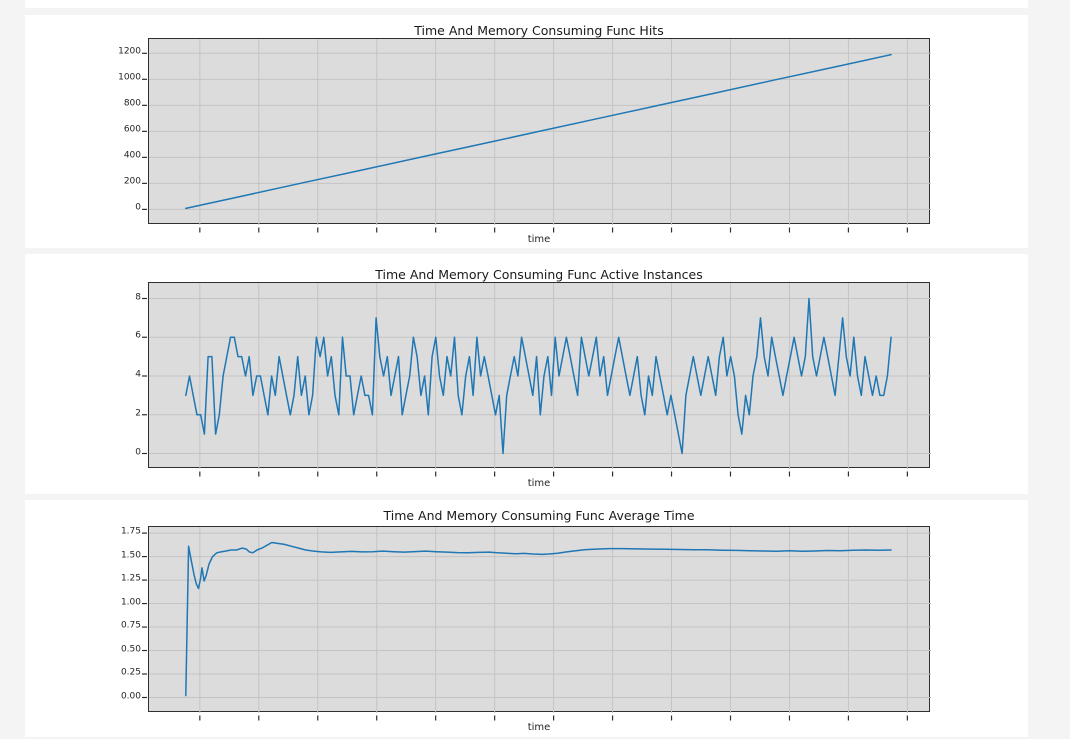 Image resolution: width=1070 pixels, height=739 pixels. Describe the element at coordinates (539, 30) in the screenshot. I see `hits-chart-title: Time And Memory Consuming Func Hits` at that location.